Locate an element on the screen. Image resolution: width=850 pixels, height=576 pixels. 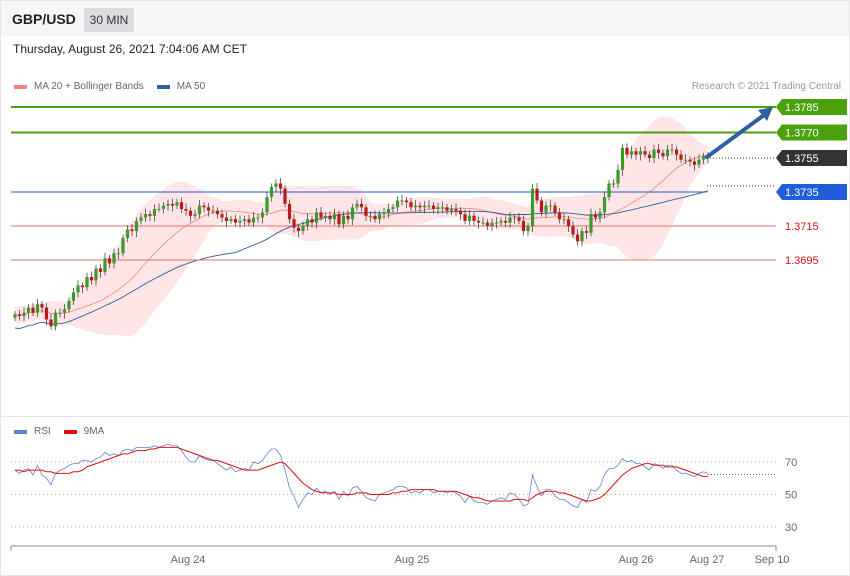
level-label-1.3715: 1.3715 is located at coordinates (802, 227).